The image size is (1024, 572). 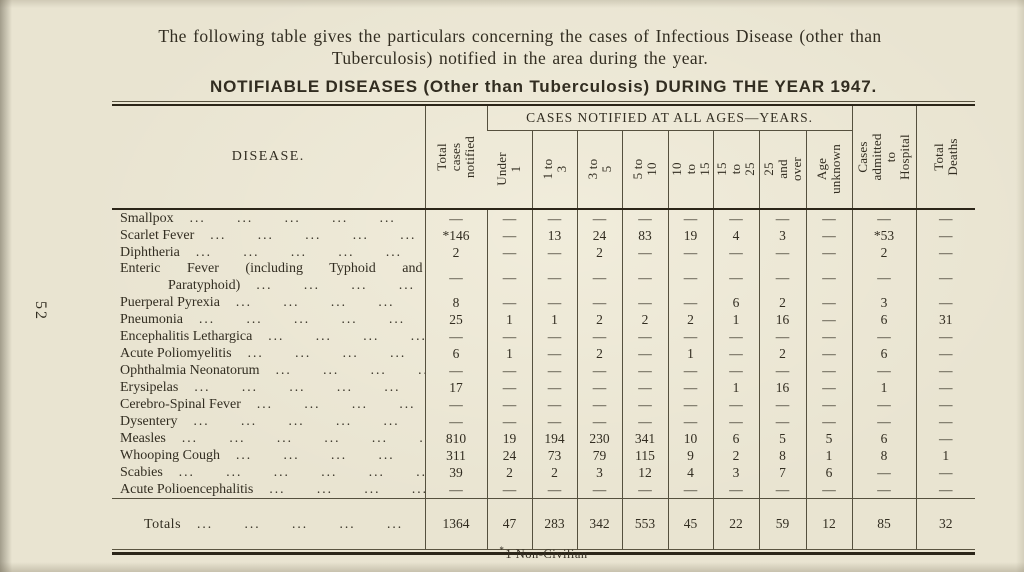 What do you see at coordinates (735, 438) in the screenshot?
I see `cell-value: 6` at bounding box center [735, 438].